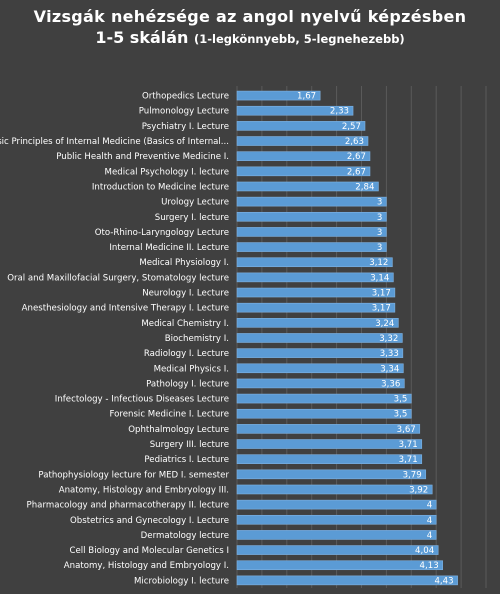  I want to click on data-label: 2,84, so click(364, 187).